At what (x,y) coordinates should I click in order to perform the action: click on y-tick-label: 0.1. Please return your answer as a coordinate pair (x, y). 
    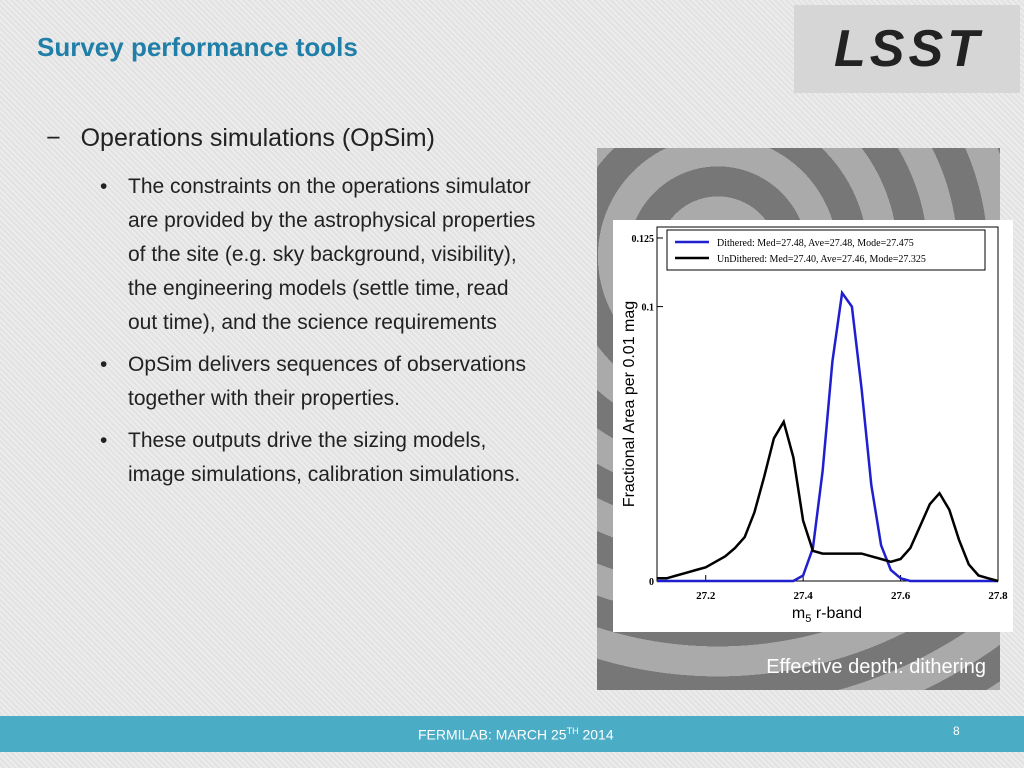
    Looking at the image, I should click on (648, 308).